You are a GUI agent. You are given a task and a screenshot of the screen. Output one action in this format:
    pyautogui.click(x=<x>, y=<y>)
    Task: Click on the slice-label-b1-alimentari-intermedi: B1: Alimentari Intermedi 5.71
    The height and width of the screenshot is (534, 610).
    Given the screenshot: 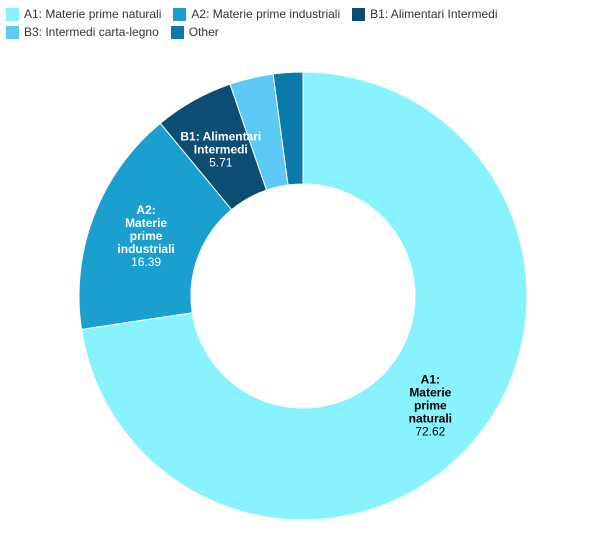 What is the action you would take?
    pyautogui.click(x=220, y=149)
    